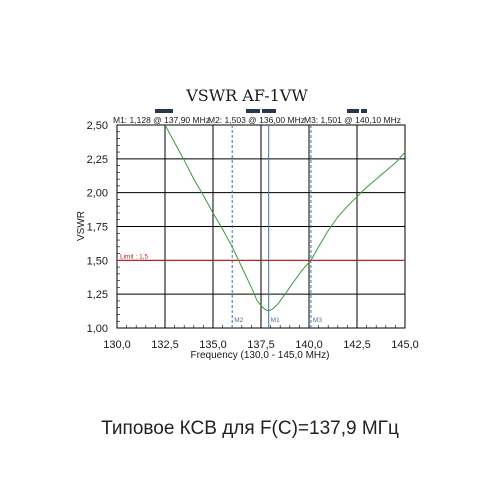 Image resolution: width=500 pixels, height=500 pixels. I want to click on title-bars, so click(261, 111).